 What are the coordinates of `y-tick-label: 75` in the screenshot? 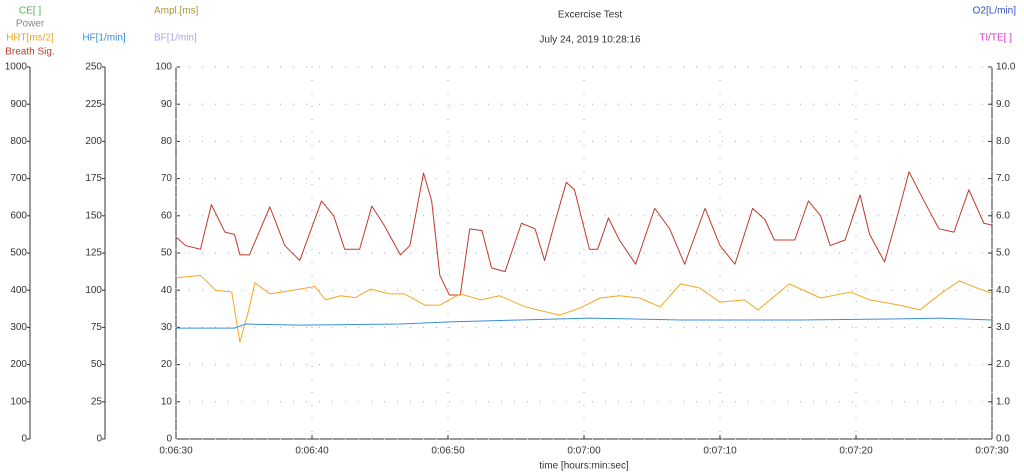 It's located at (97, 327).